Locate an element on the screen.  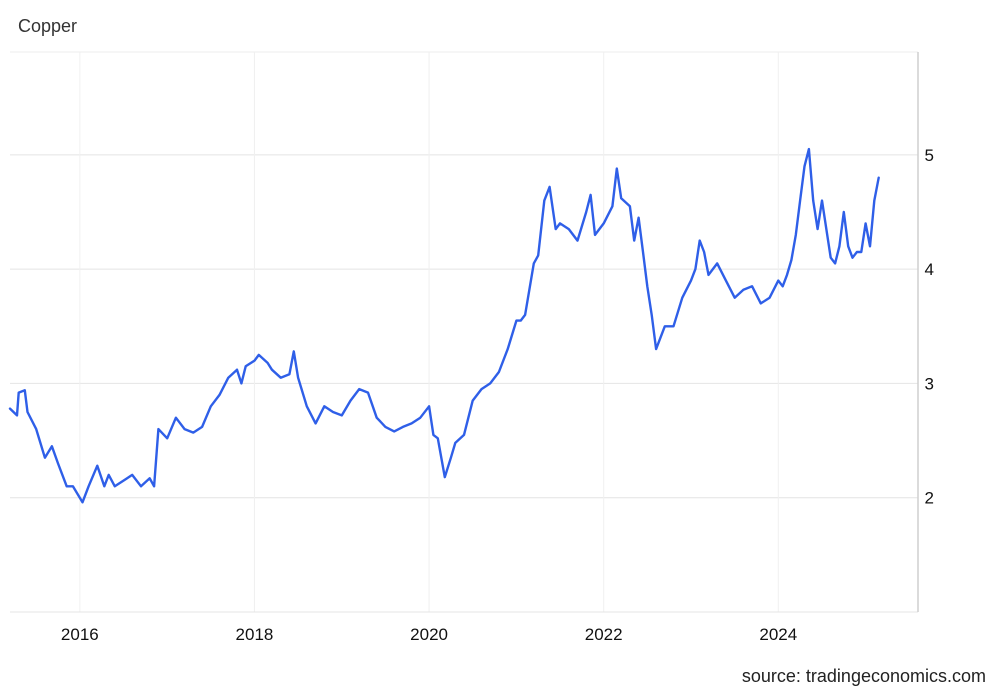
x-tick-label: 2018 is located at coordinates (255, 634).